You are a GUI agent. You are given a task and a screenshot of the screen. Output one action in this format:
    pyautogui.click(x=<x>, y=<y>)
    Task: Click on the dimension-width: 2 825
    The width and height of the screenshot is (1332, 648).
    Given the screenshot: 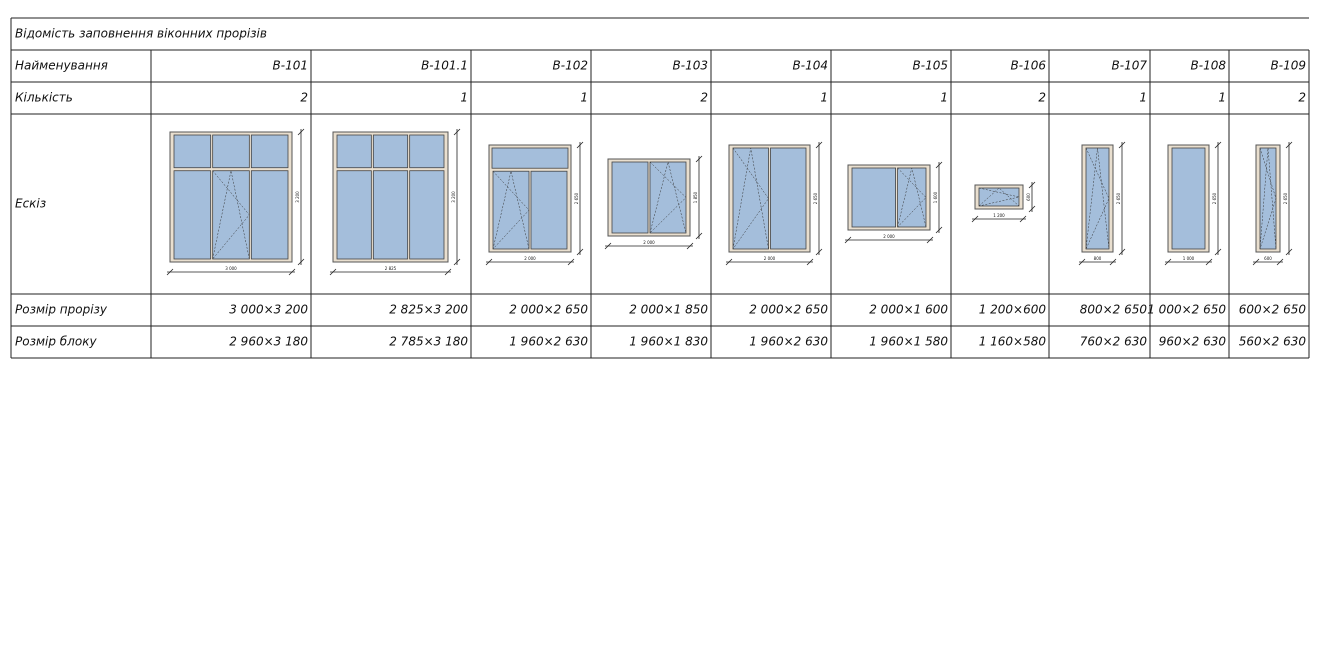 What is the action you would take?
    pyautogui.click(x=391, y=268)
    